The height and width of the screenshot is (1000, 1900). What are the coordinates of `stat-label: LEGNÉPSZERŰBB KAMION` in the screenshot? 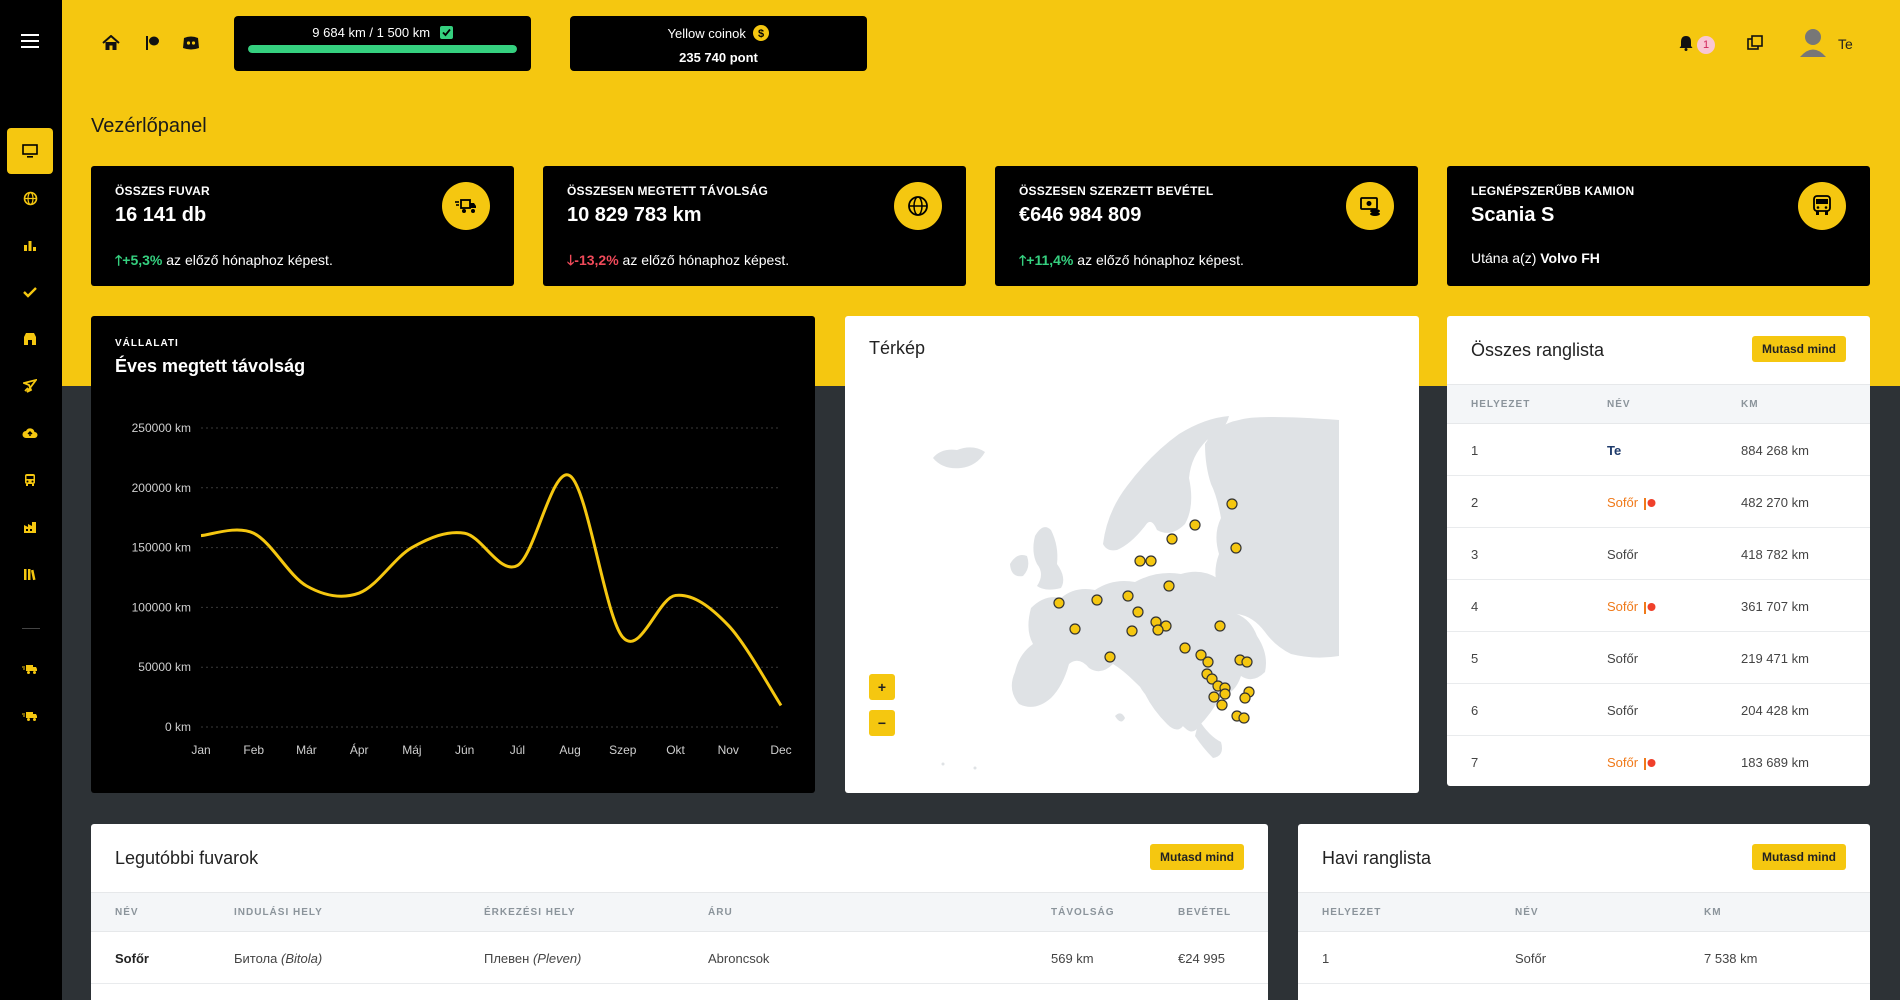 It's located at (1553, 191).